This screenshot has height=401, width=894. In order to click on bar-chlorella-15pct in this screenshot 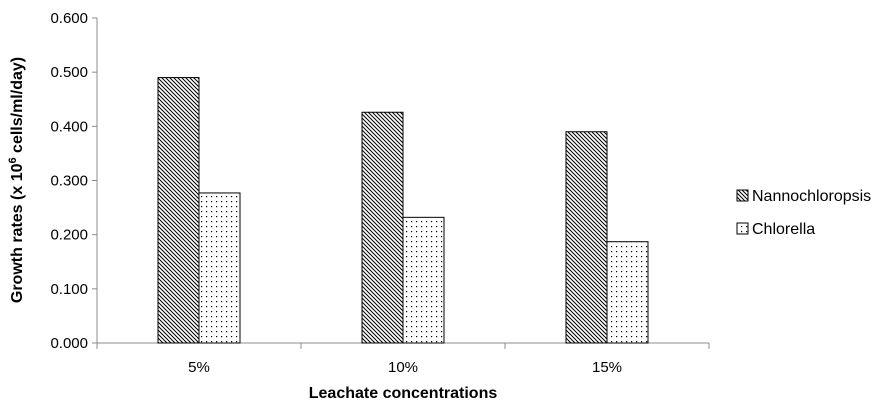, I will do `click(627, 292)`.